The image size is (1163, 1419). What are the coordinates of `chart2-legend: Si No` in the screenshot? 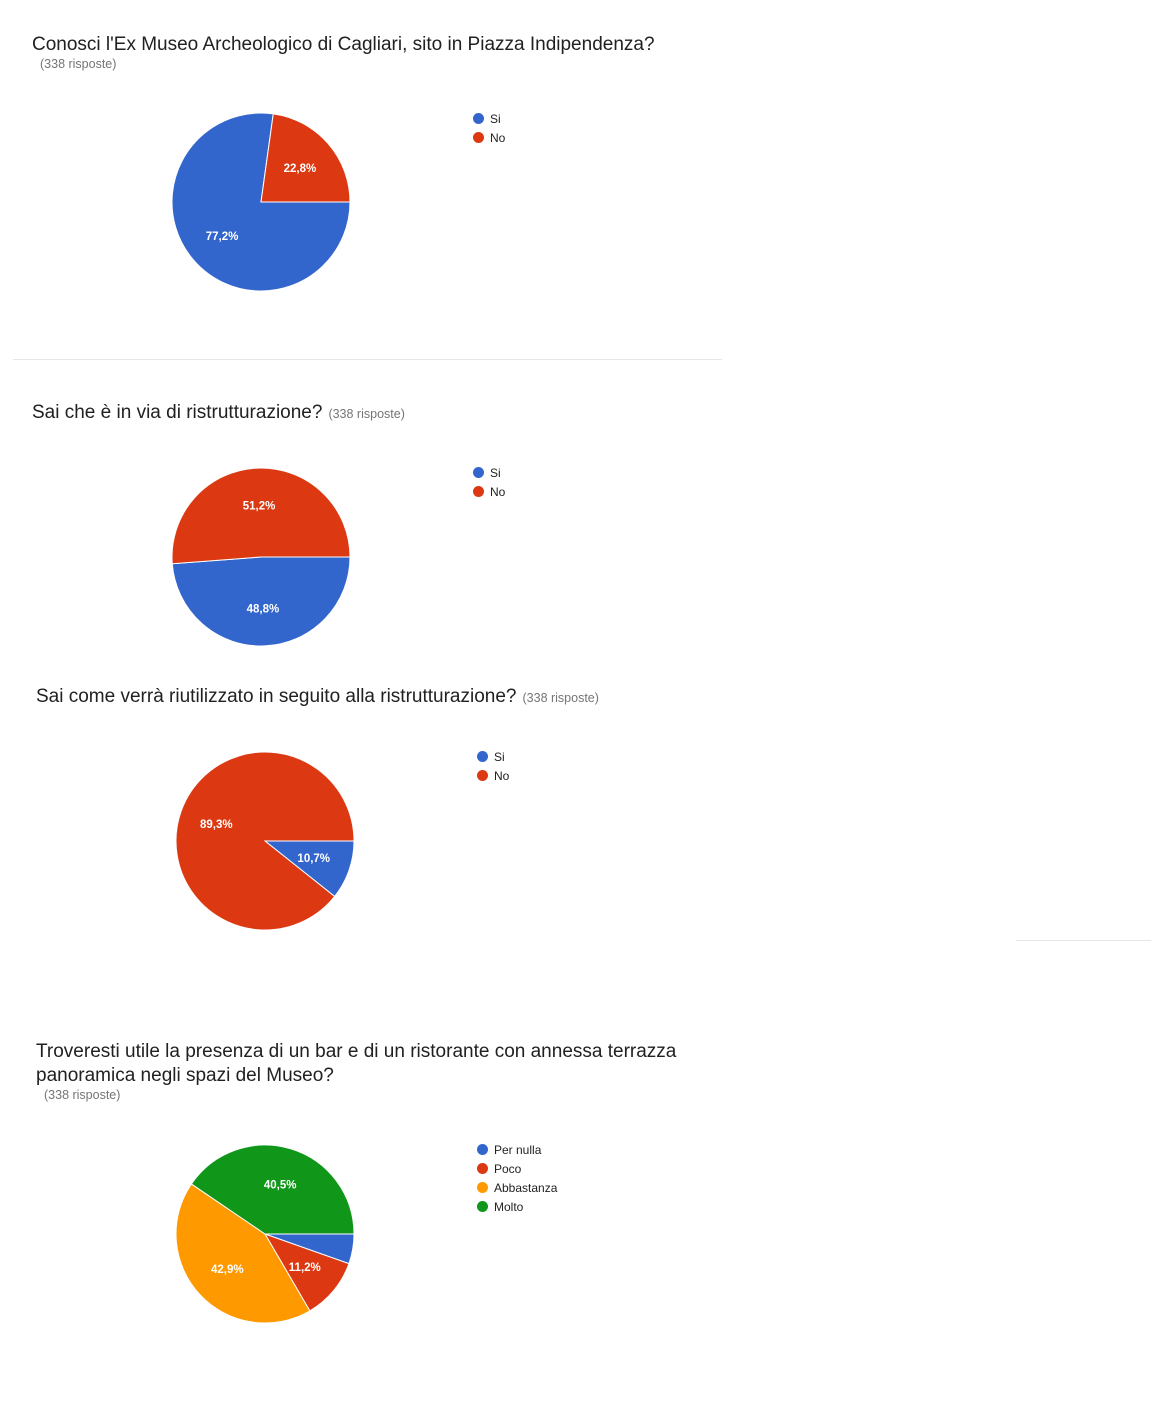 It's located at (489, 482).